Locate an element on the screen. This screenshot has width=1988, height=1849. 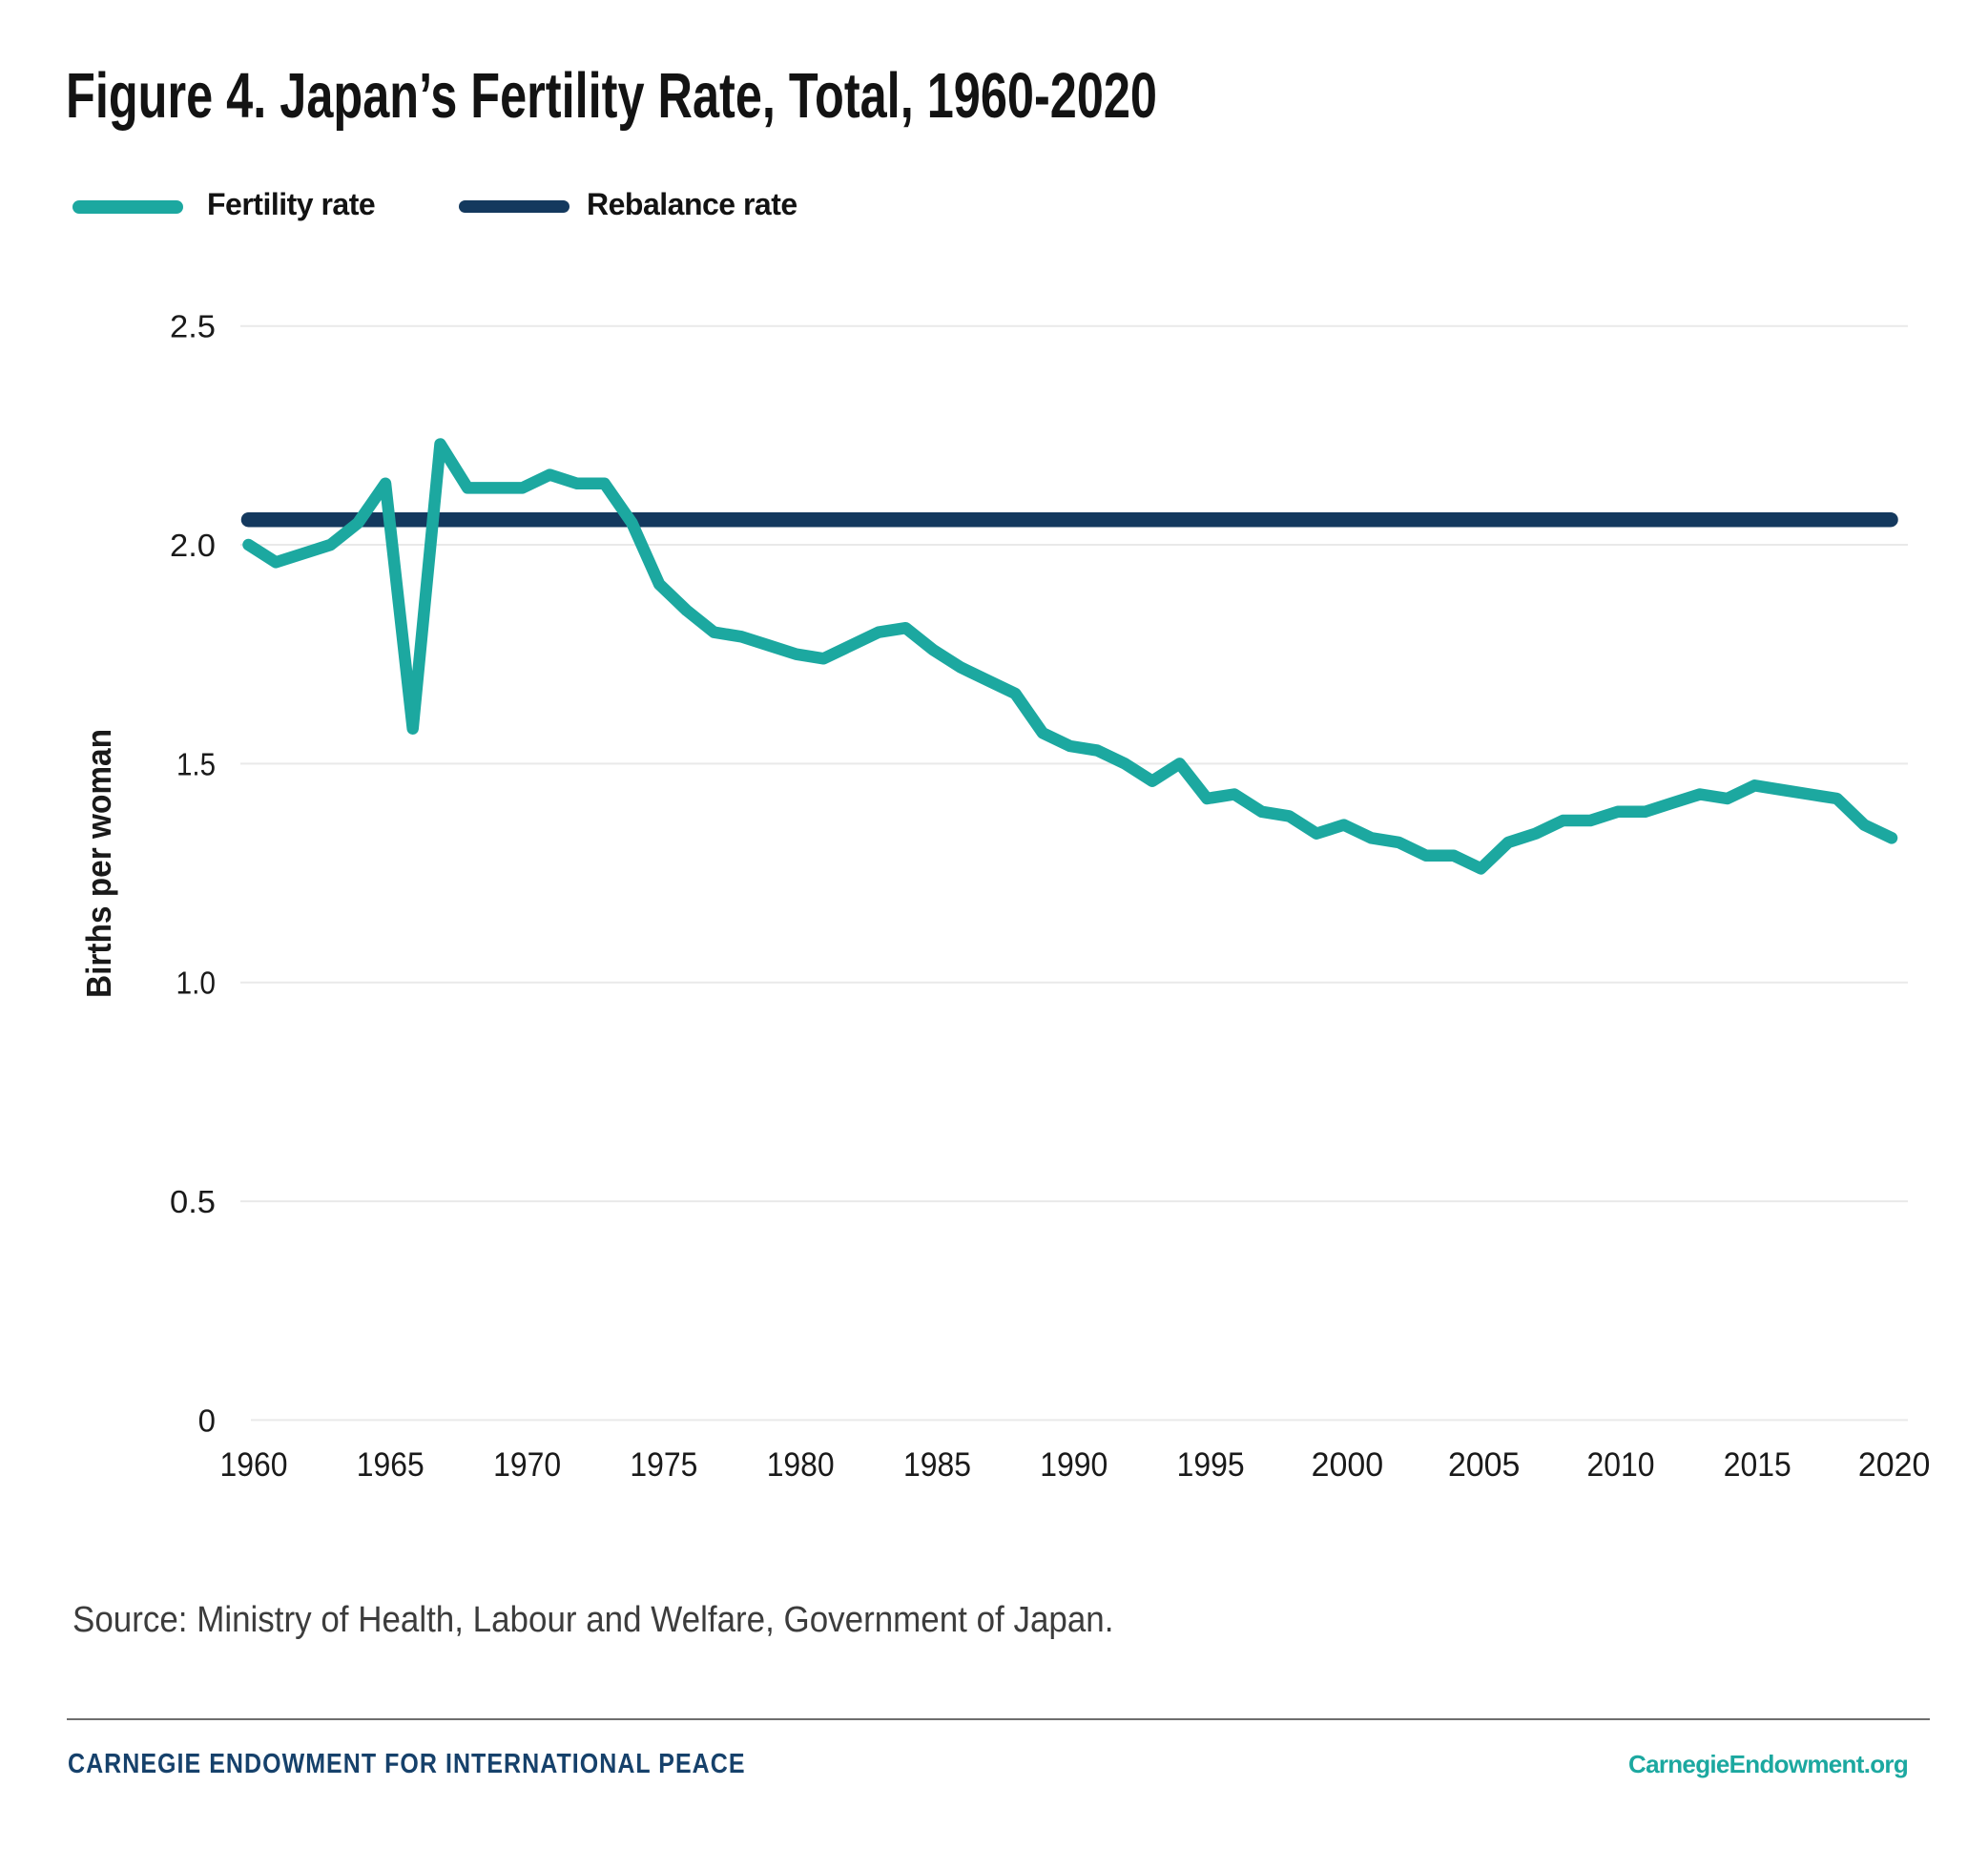
svg-text: 1975 is located at coordinates (664, 1465).